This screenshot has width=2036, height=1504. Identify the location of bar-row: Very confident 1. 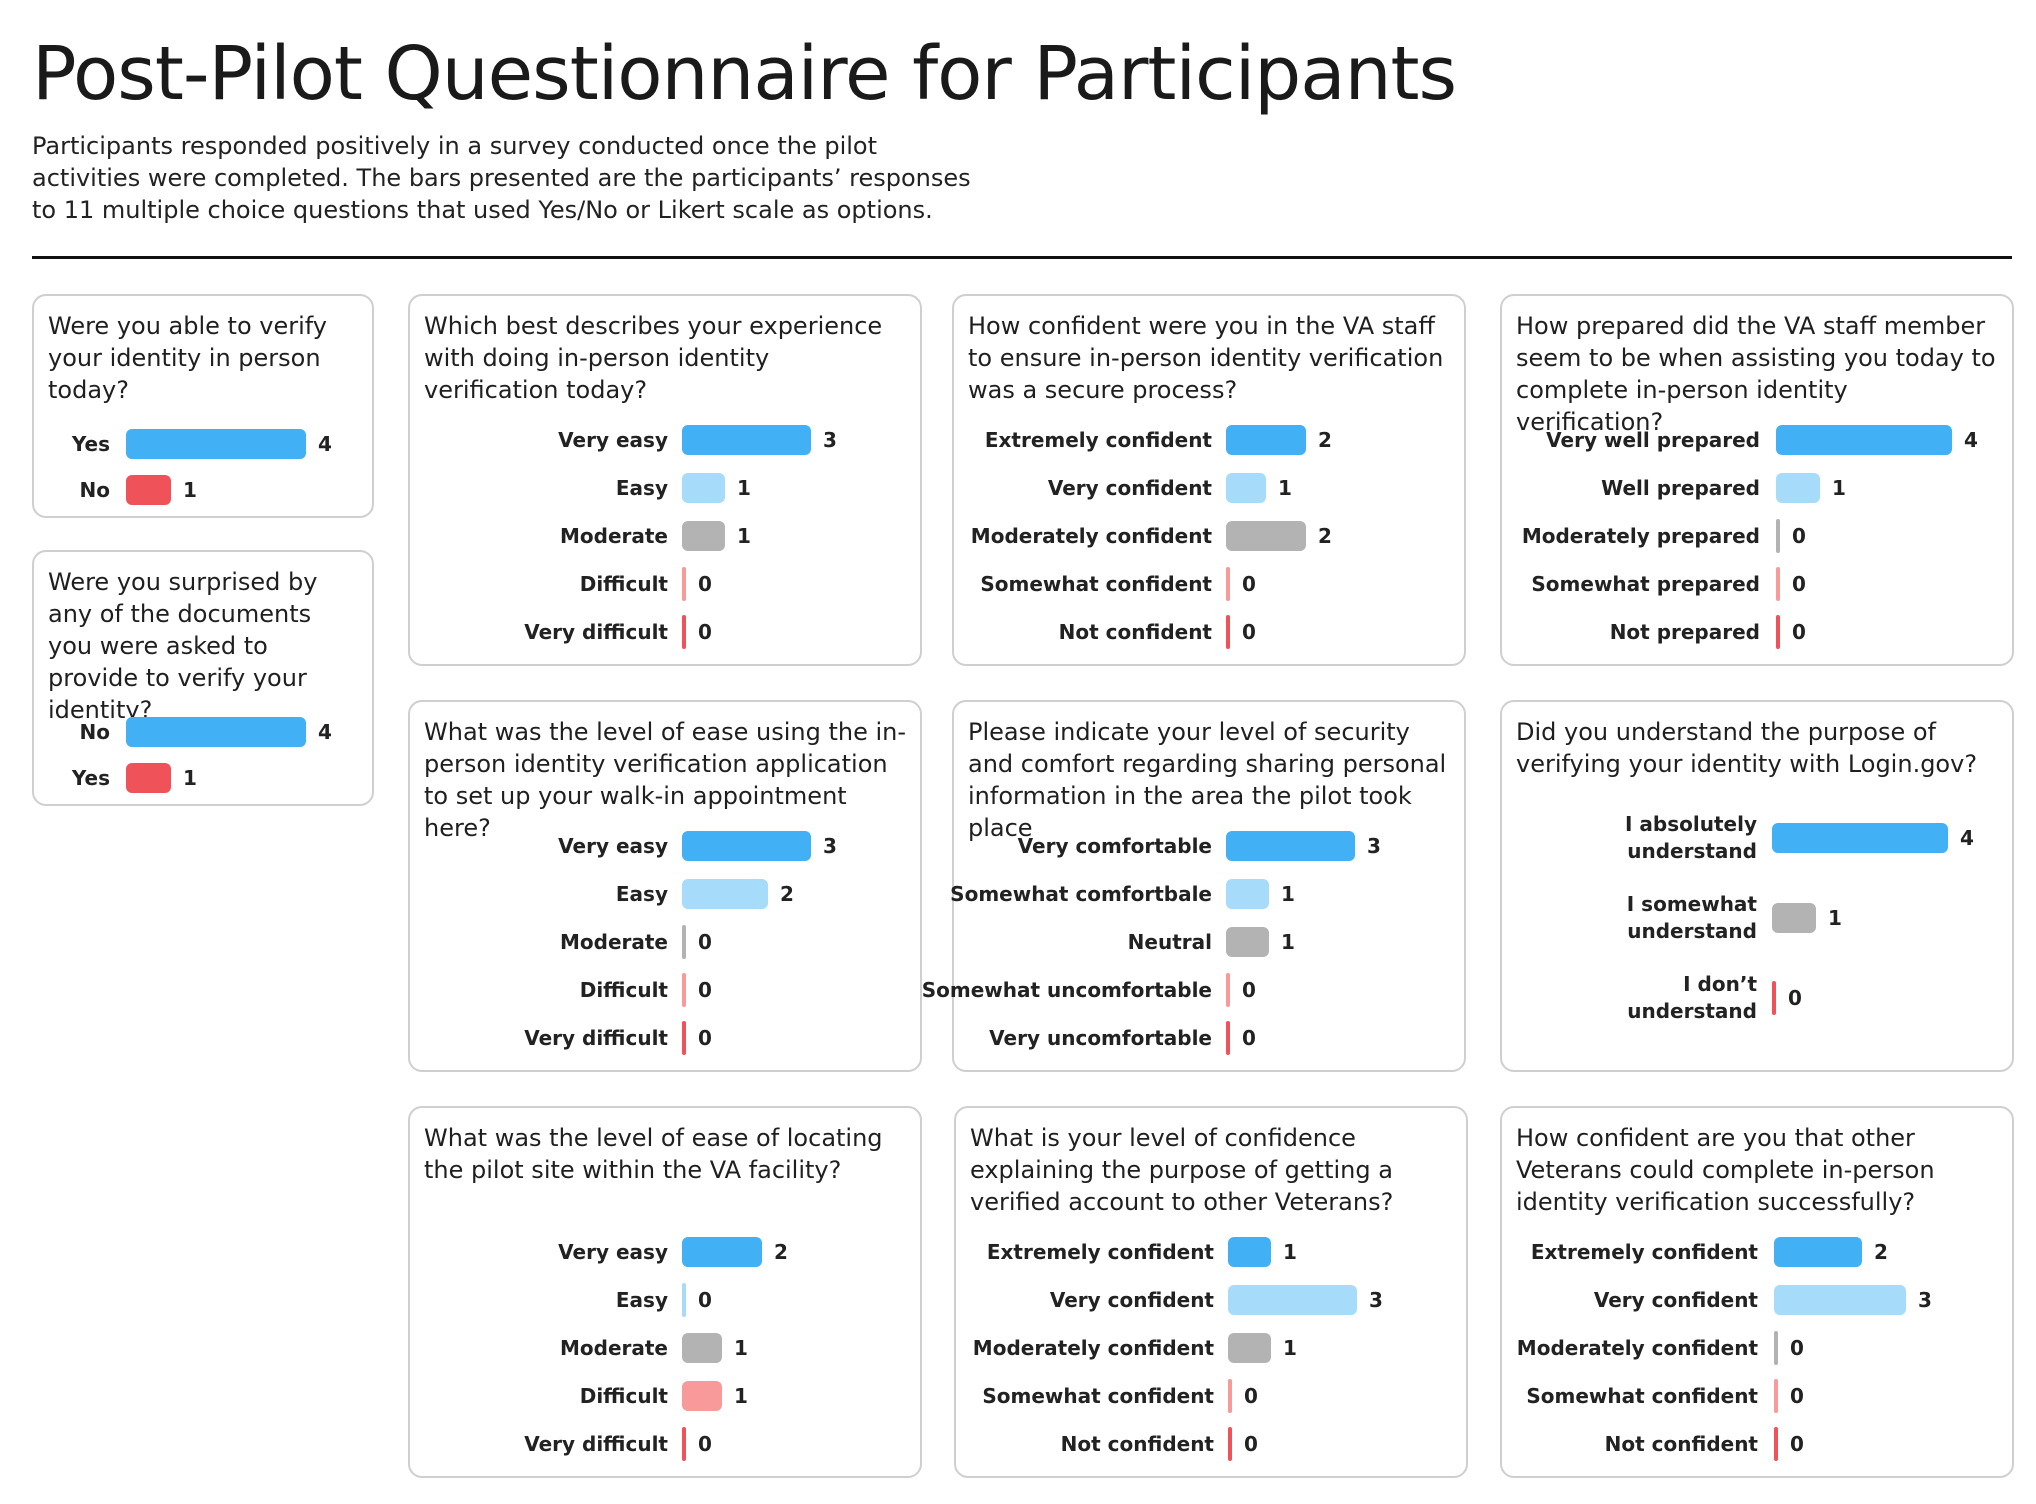
(1209, 488).